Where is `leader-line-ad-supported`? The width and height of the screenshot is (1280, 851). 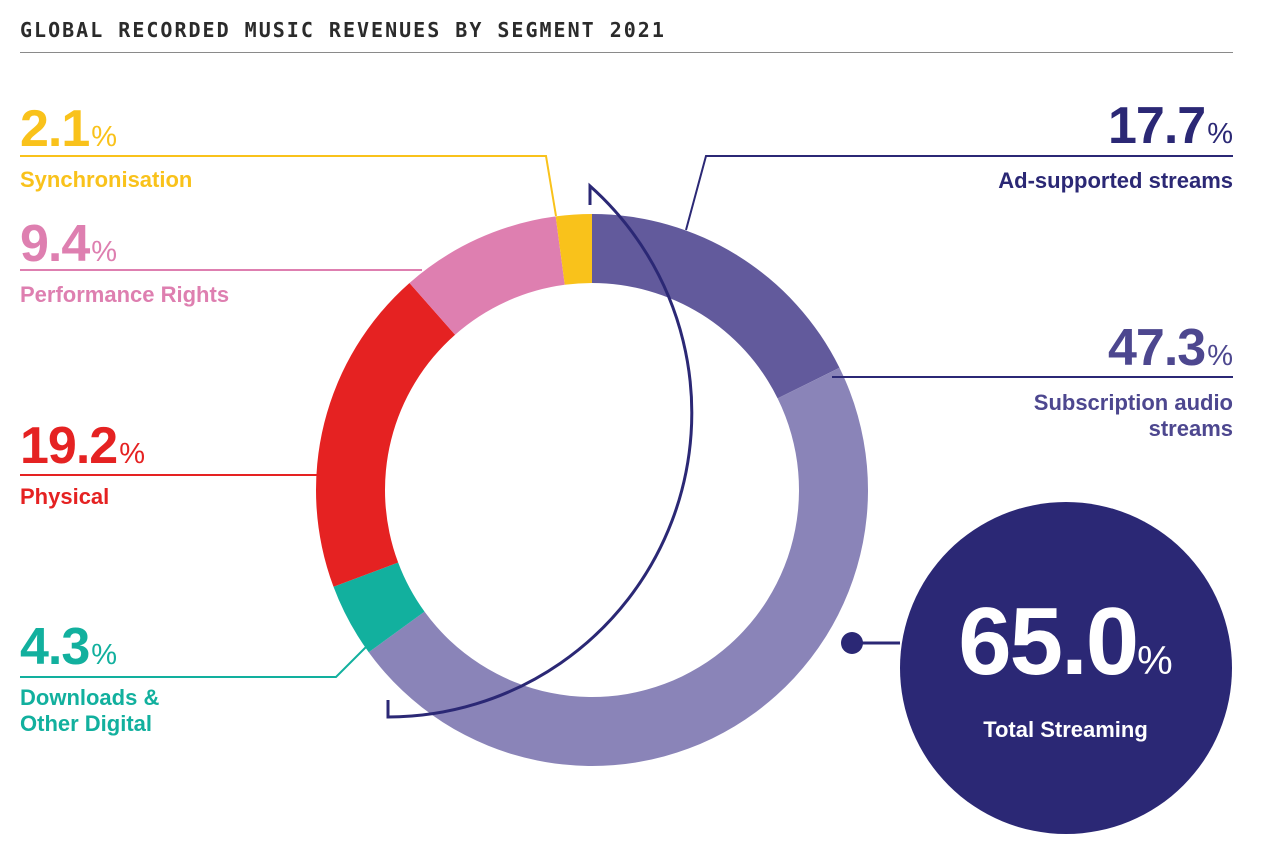 leader-line-ad-supported is located at coordinates (959, 193).